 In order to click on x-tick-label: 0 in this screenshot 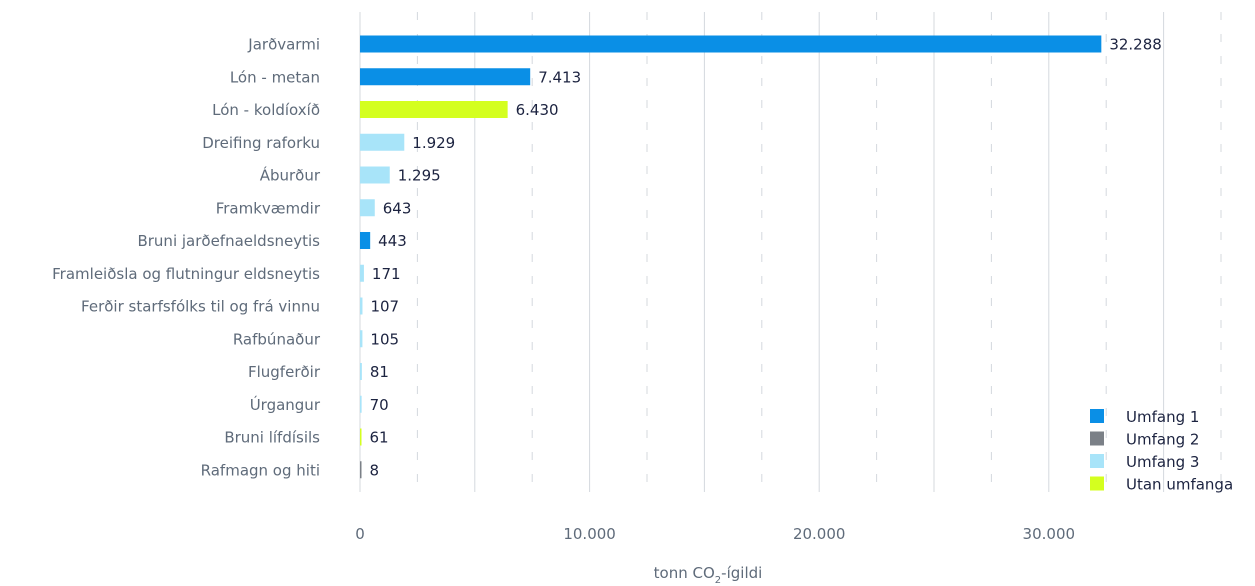, I will do `click(360, 534)`.